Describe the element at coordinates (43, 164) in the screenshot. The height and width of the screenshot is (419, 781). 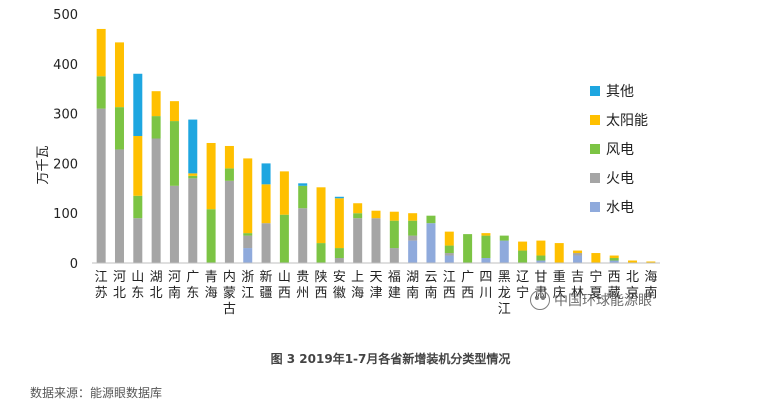
I see `y-axis-label: 万千瓦` at that location.